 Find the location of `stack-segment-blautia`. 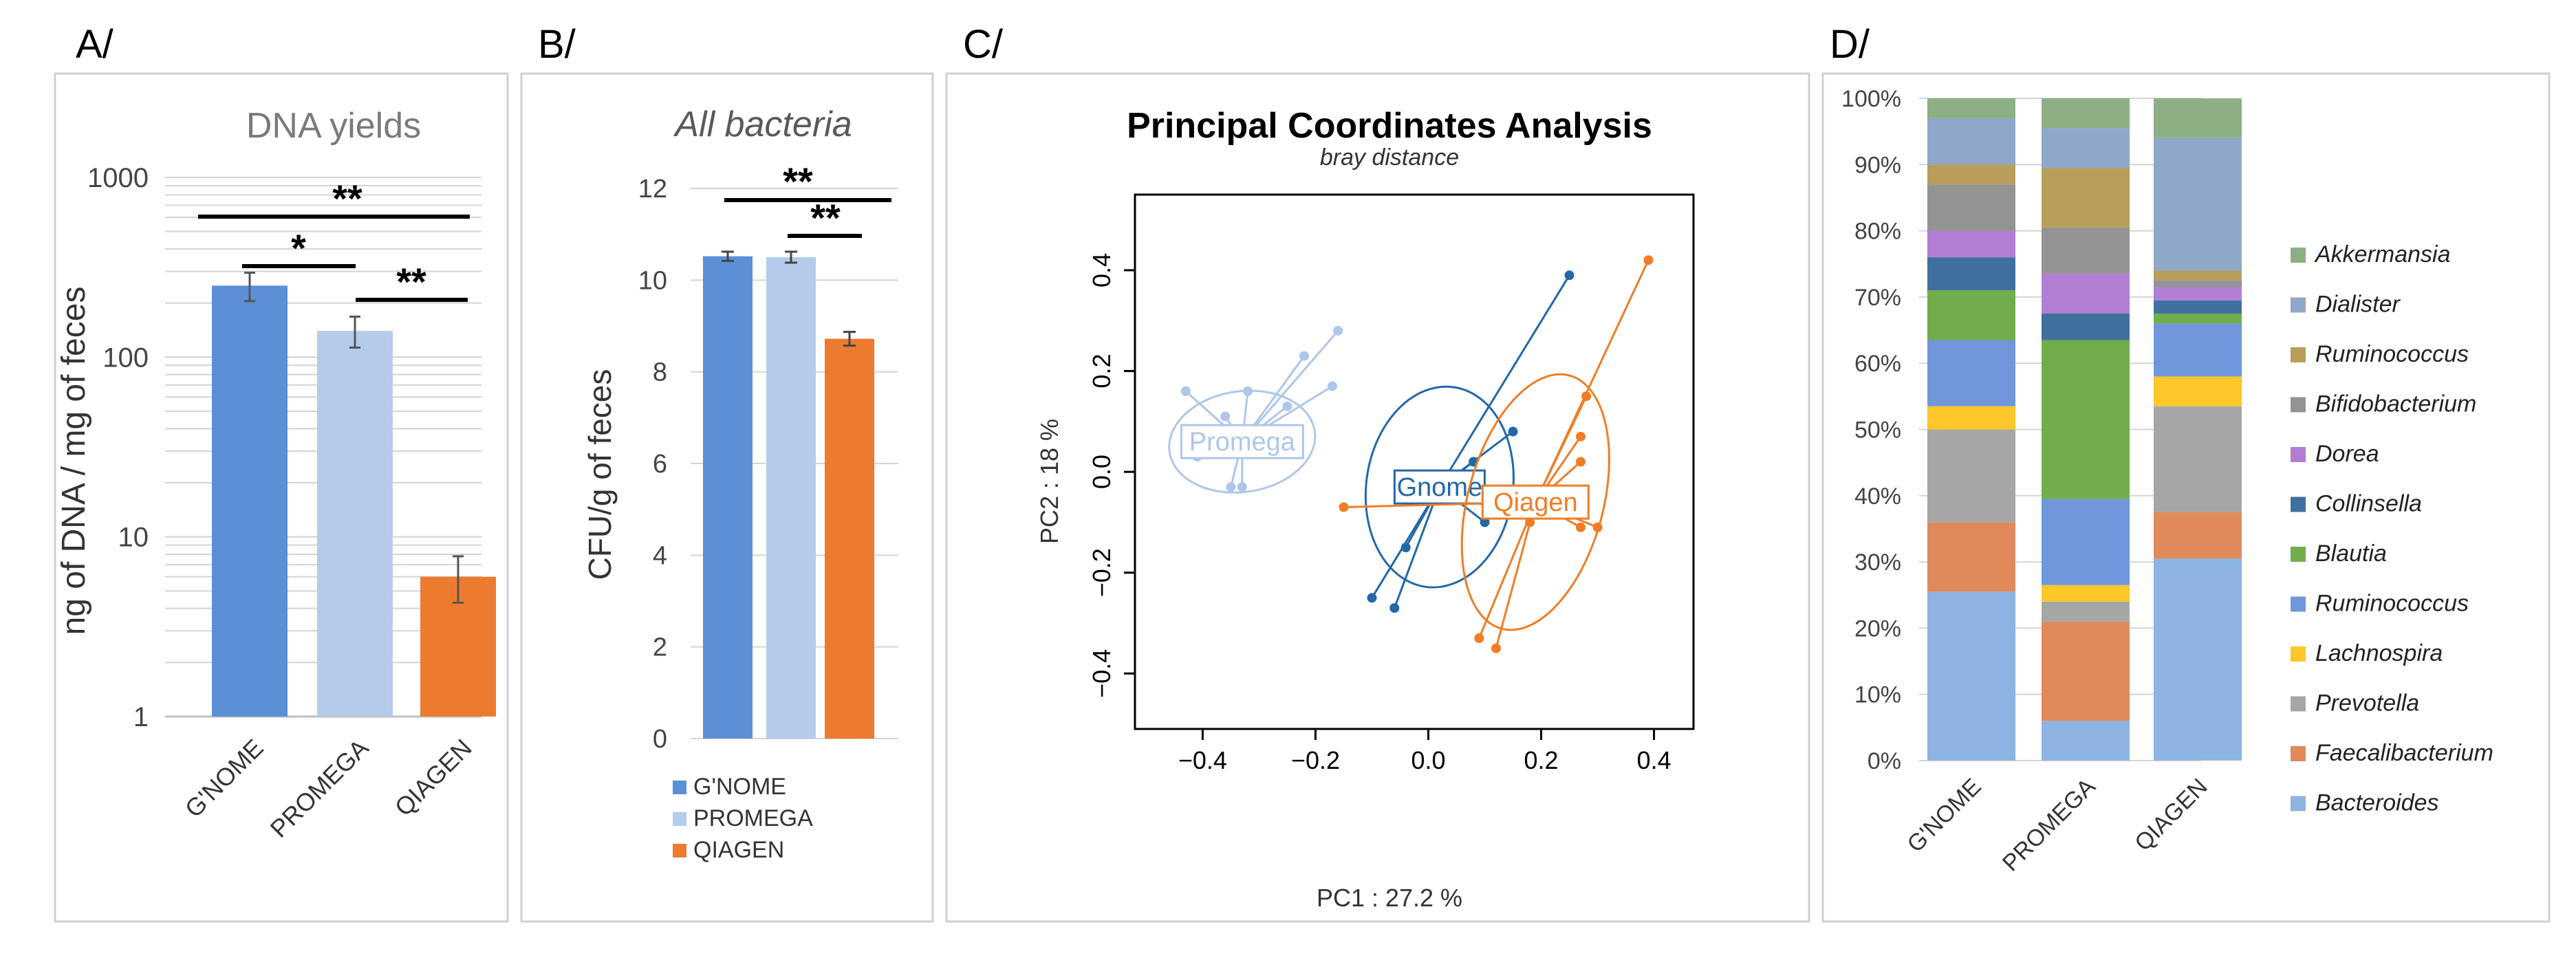

stack-segment-blautia is located at coordinates (2086, 419).